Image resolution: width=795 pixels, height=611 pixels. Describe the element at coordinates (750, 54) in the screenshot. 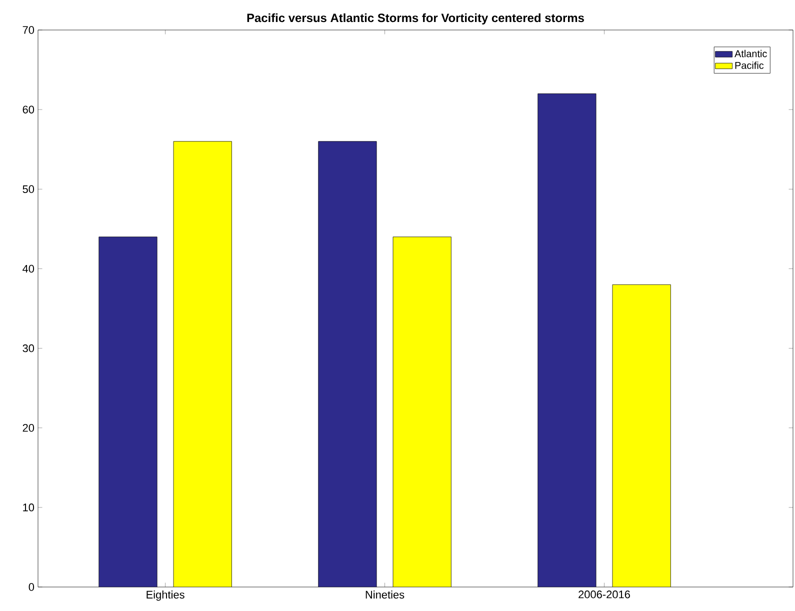

I see `legend-label: Atlantic` at that location.